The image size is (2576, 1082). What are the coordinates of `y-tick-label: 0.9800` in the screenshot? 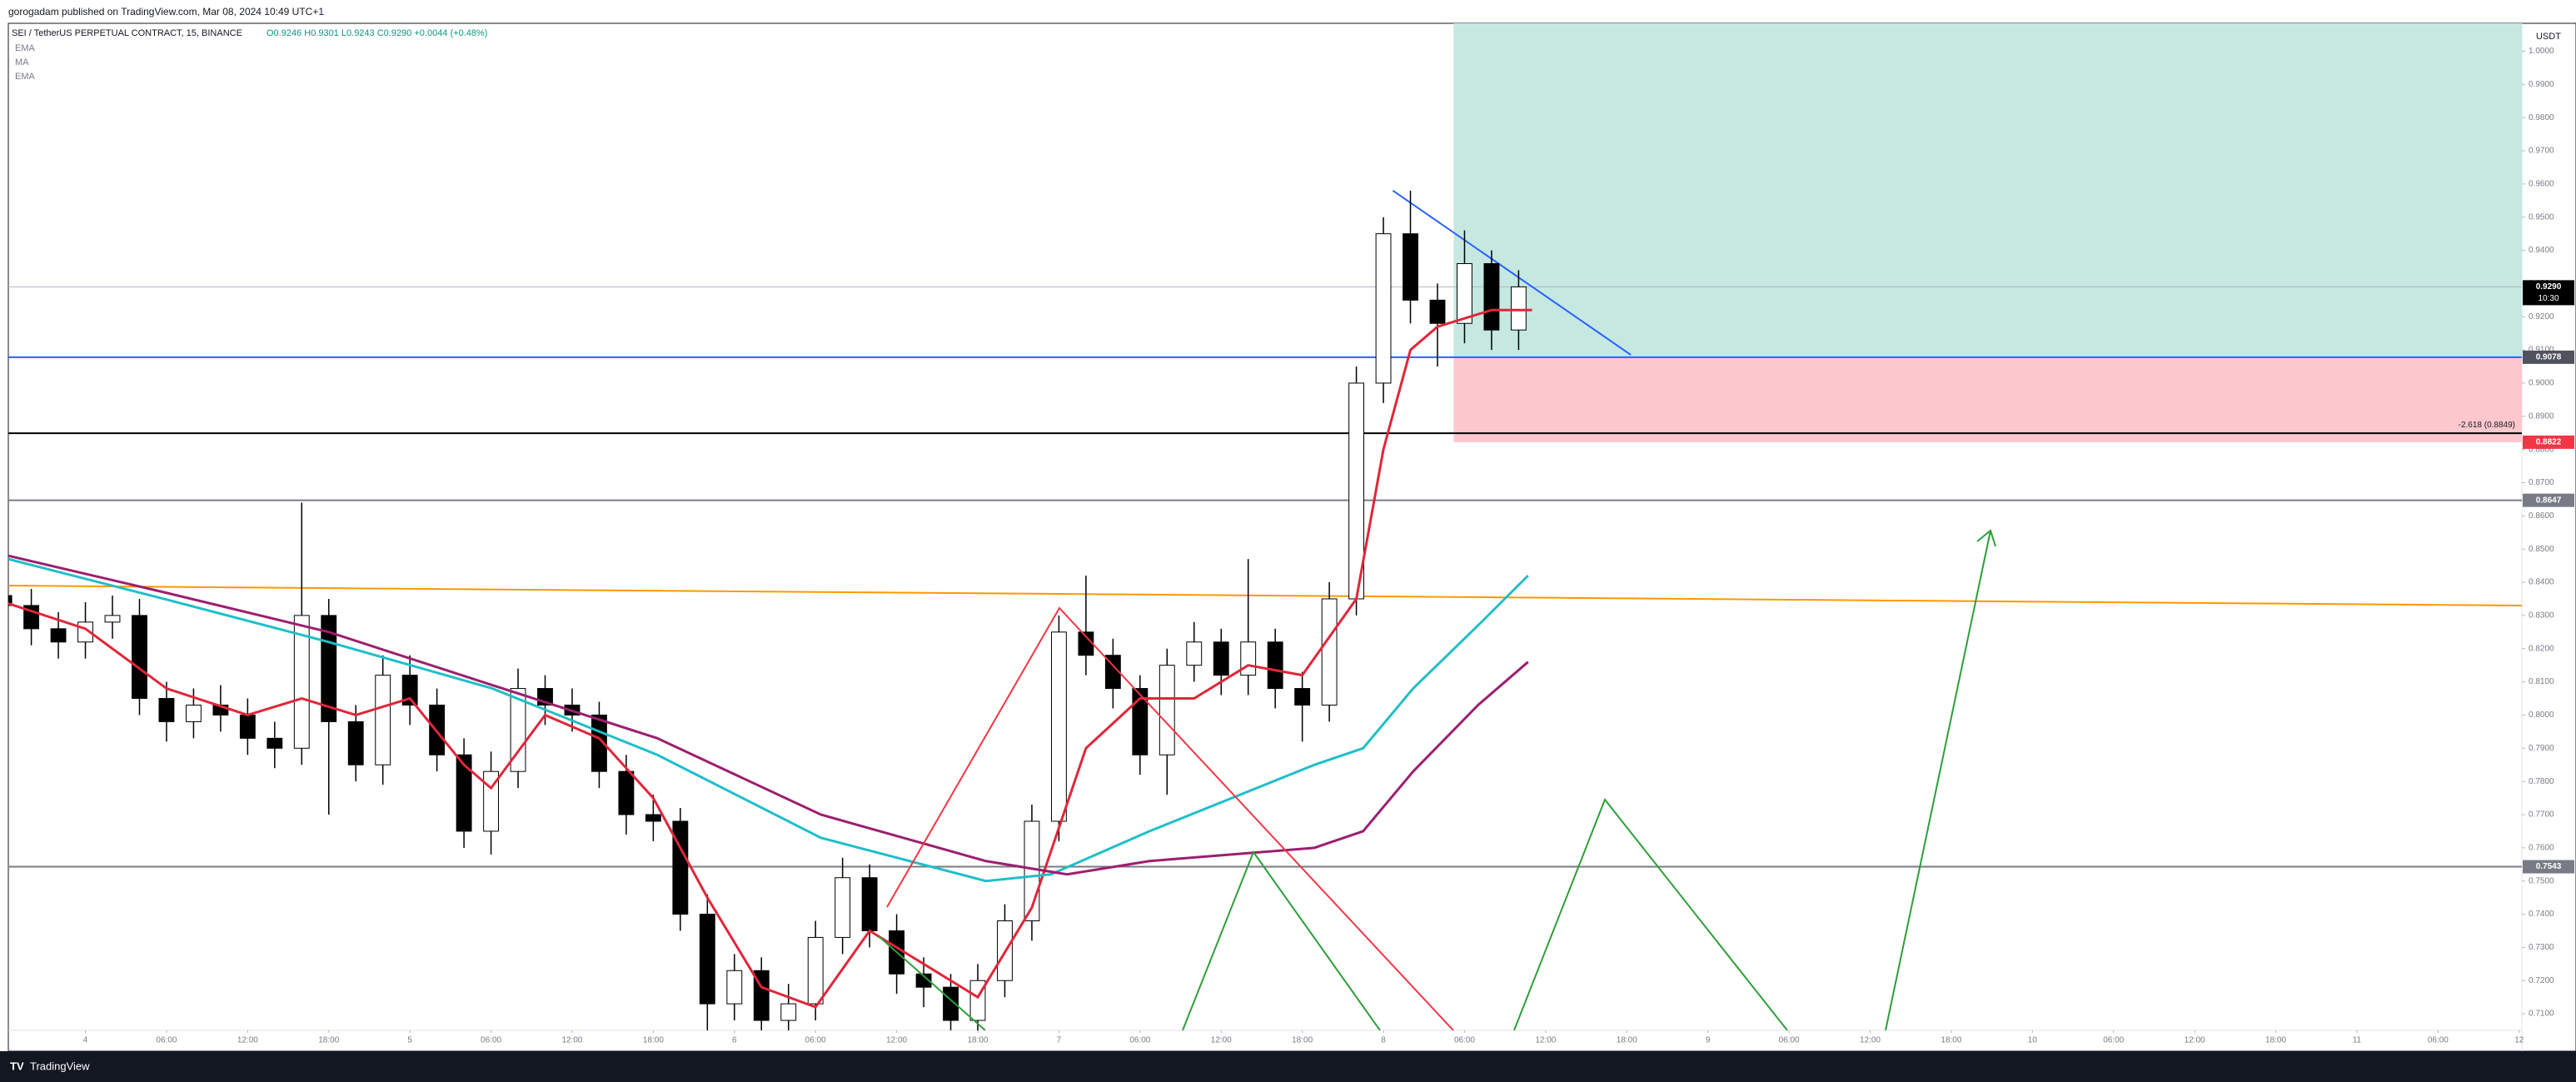 It's located at (2541, 117).